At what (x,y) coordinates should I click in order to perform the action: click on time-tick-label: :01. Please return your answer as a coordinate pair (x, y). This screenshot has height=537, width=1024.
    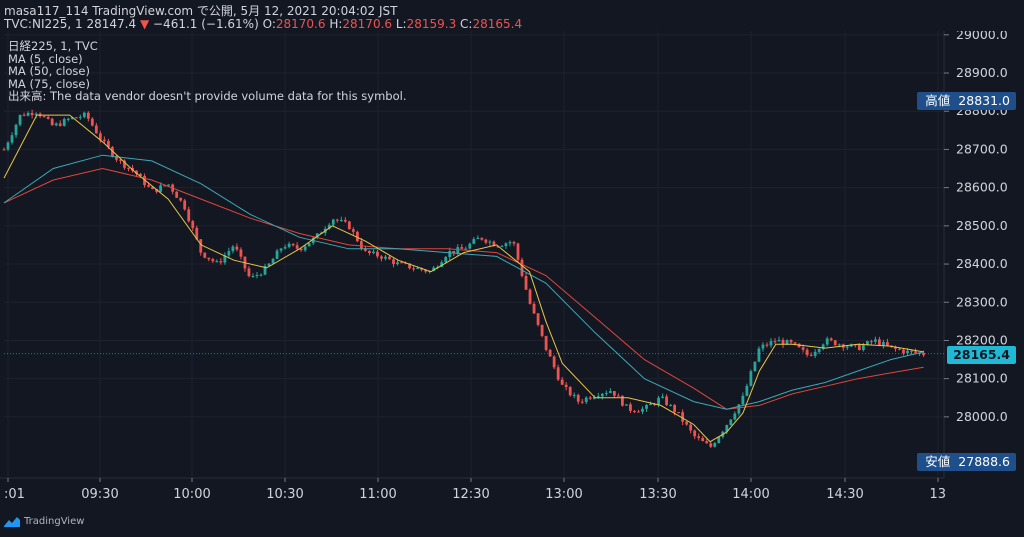
    Looking at the image, I should click on (14, 494).